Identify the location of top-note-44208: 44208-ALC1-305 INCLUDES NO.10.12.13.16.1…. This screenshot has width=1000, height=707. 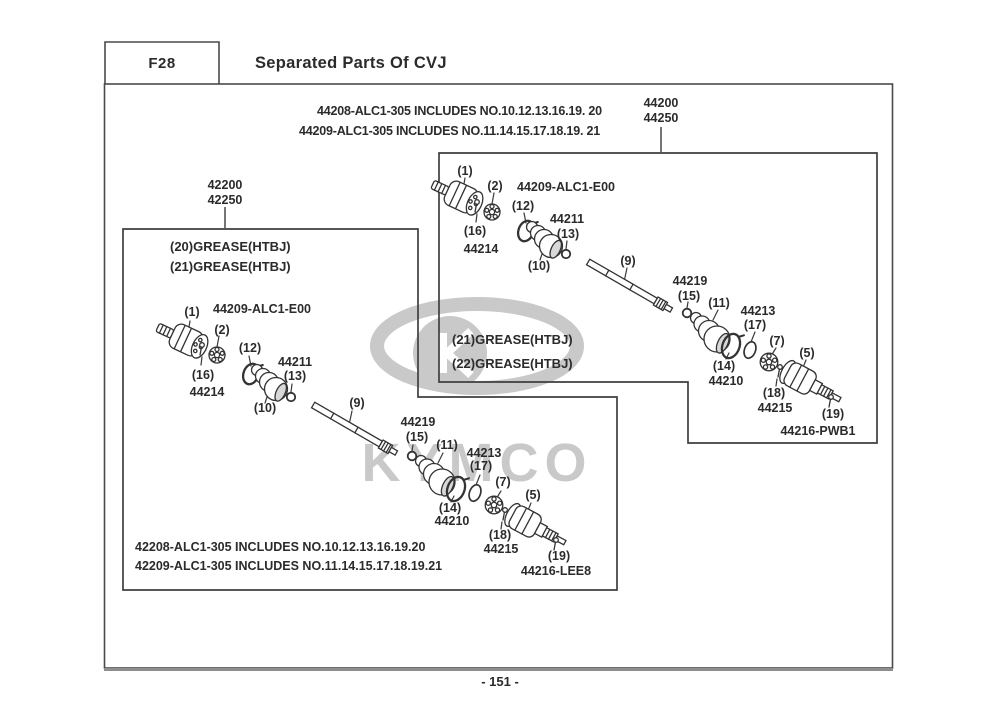
(459, 111).